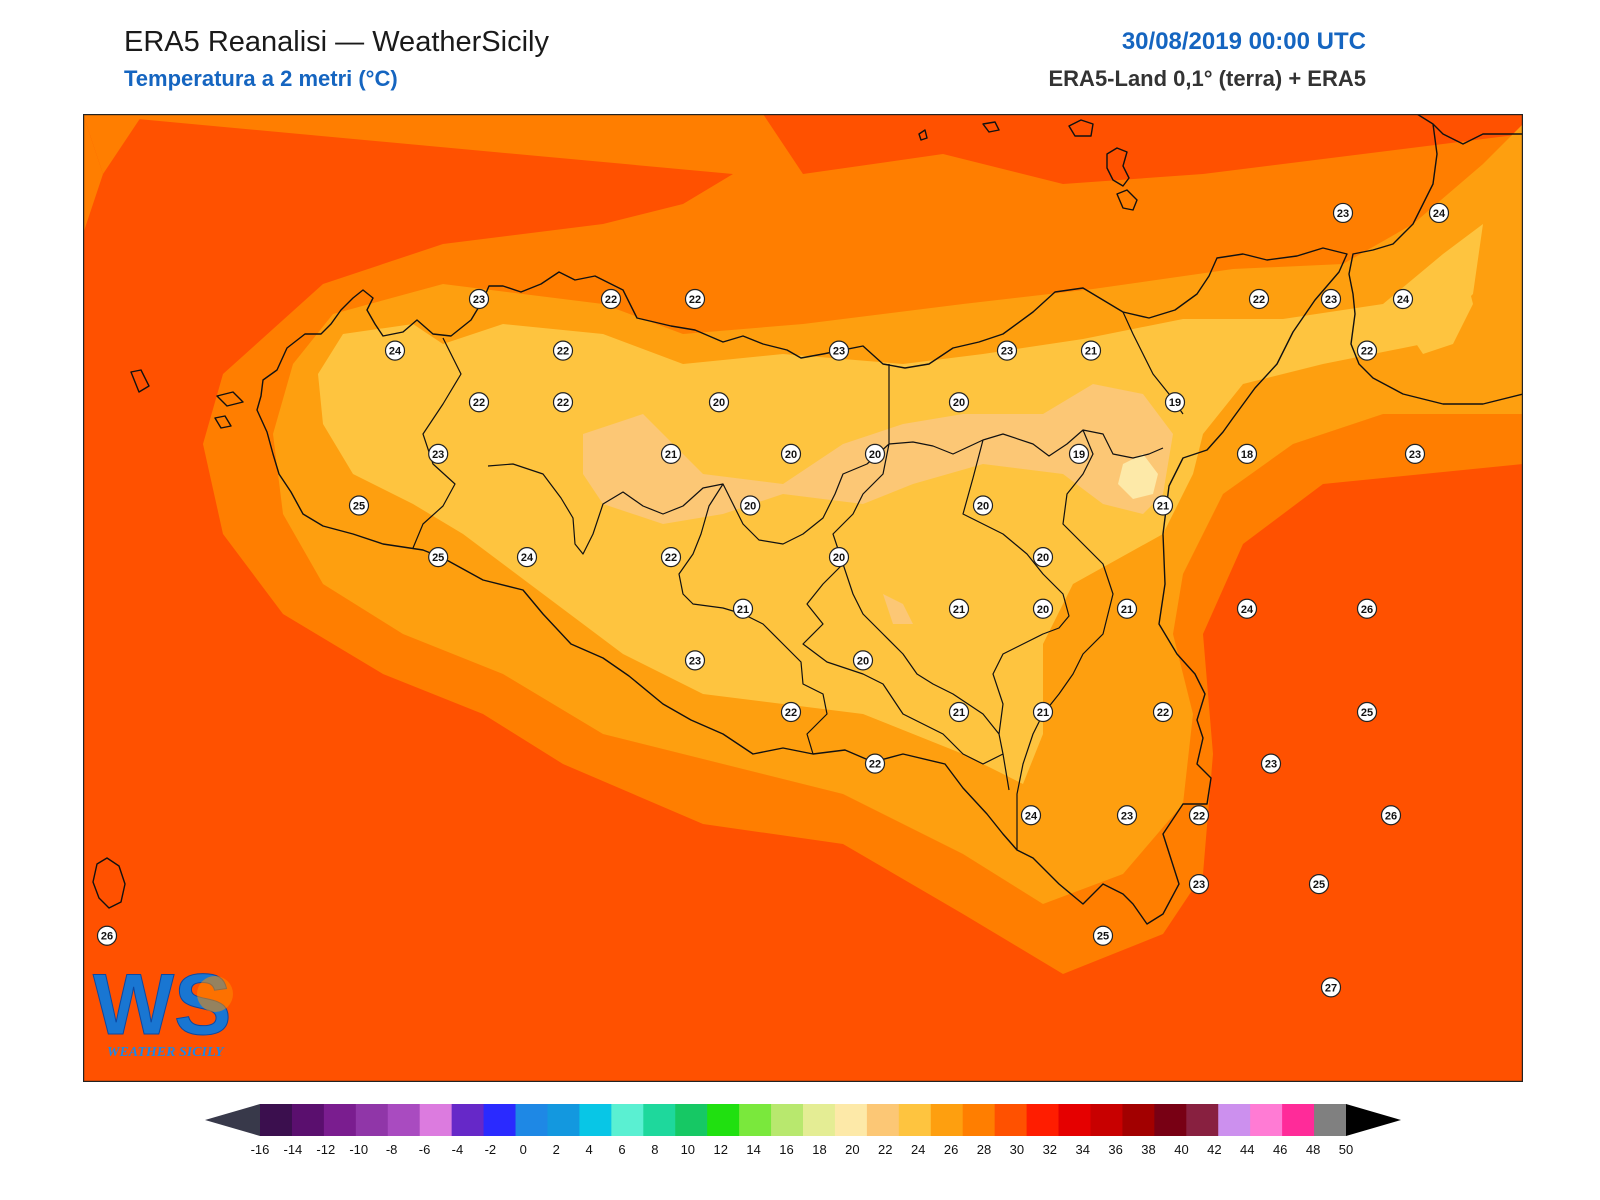 This screenshot has width=1600, height=1200. I want to click on station-value: 27, so click(1331, 988).